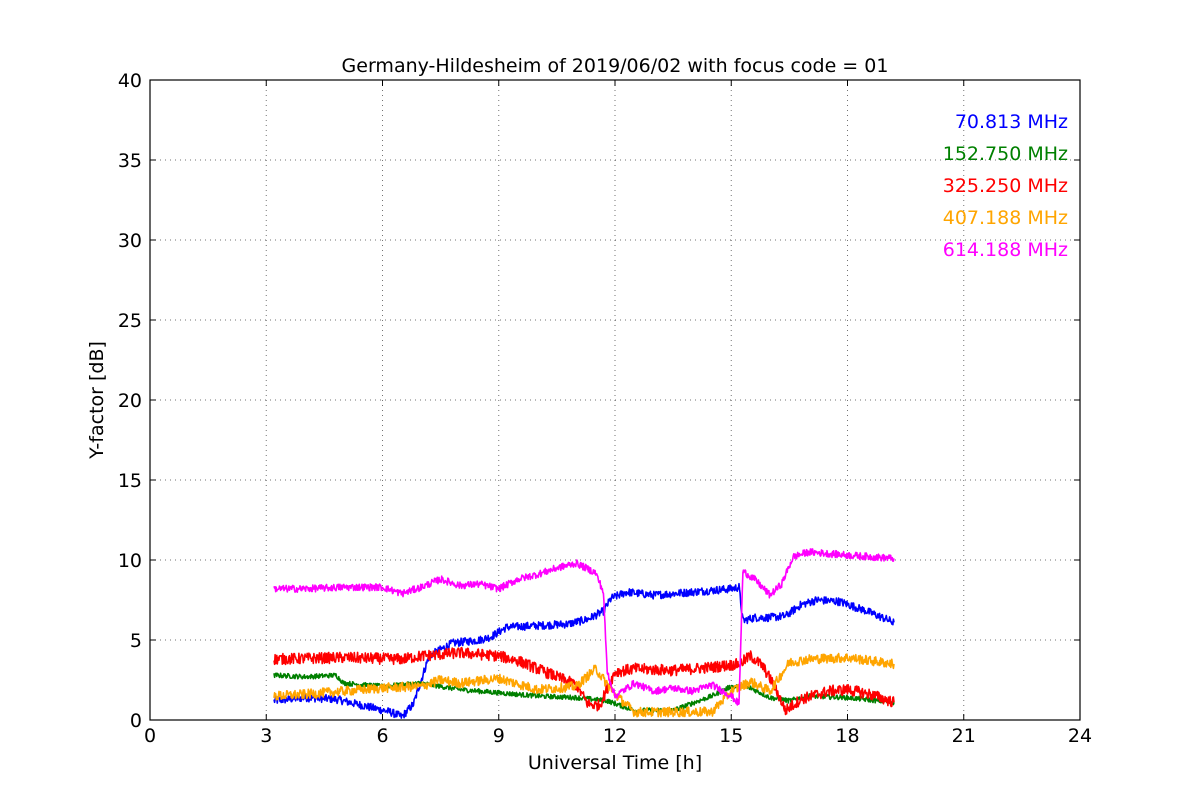 The height and width of the screenshot is (800, 1200). What do you see at coordinates (615, 763) in the screenshot?
I see `x-axis-label: Universal Time [h]` at bounding box center [615, 763].